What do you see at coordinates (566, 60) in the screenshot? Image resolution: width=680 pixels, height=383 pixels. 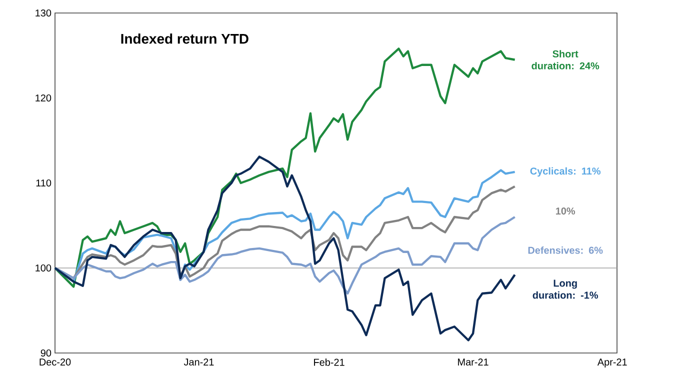 I see `series-label: Short duration: 24%` at bounding box center [566, 60].